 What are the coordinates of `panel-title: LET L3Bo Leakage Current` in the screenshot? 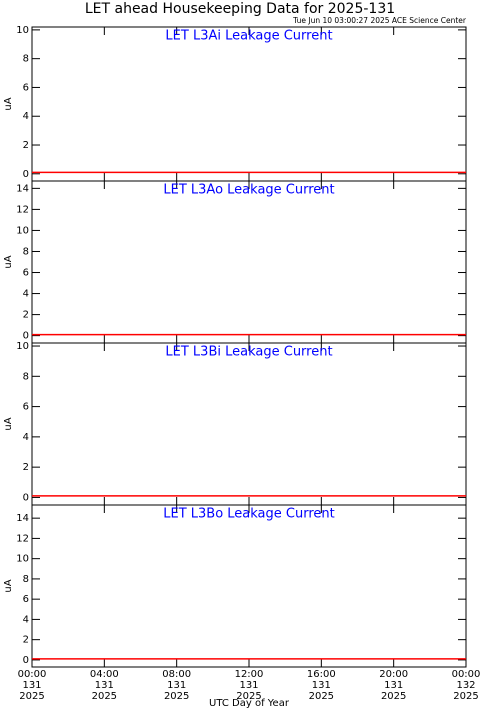 It's located at (249, 514).